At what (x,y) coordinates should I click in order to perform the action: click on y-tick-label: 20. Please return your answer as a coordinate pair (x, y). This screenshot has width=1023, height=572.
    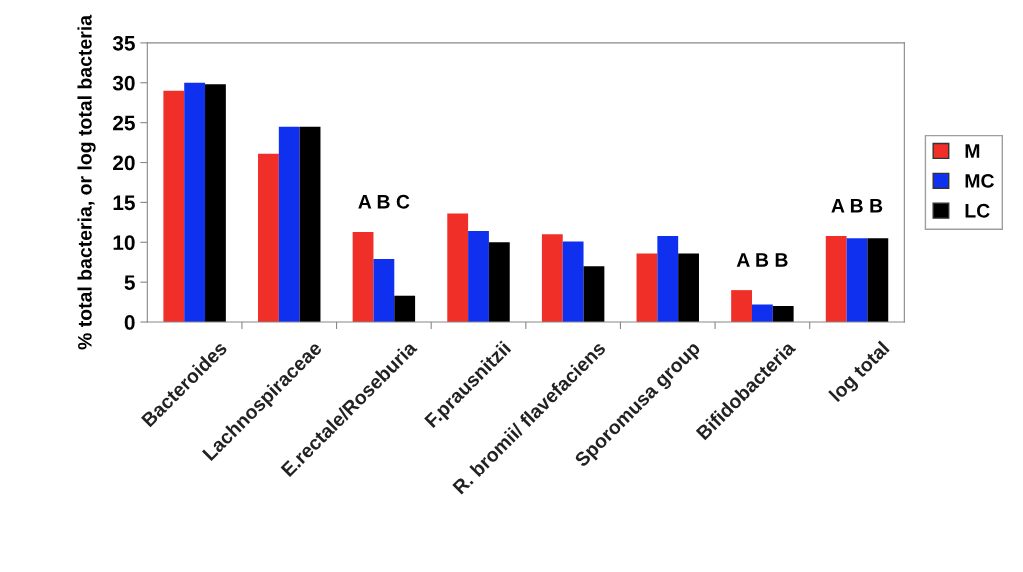
    Looking at the image, I should click on (124, 163).